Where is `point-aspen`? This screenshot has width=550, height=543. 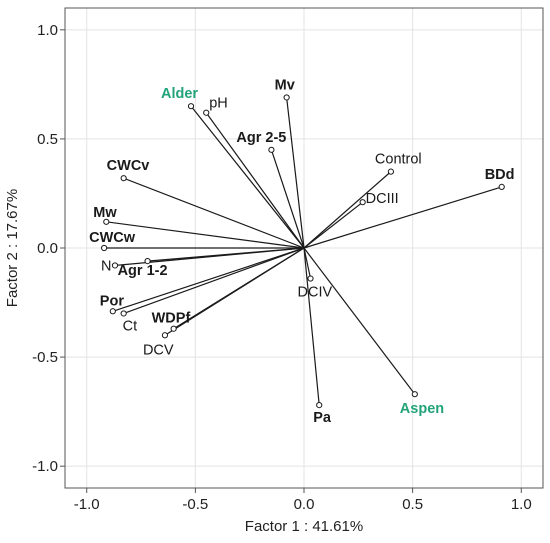
point-aspen is located at coordinates (414, 394).